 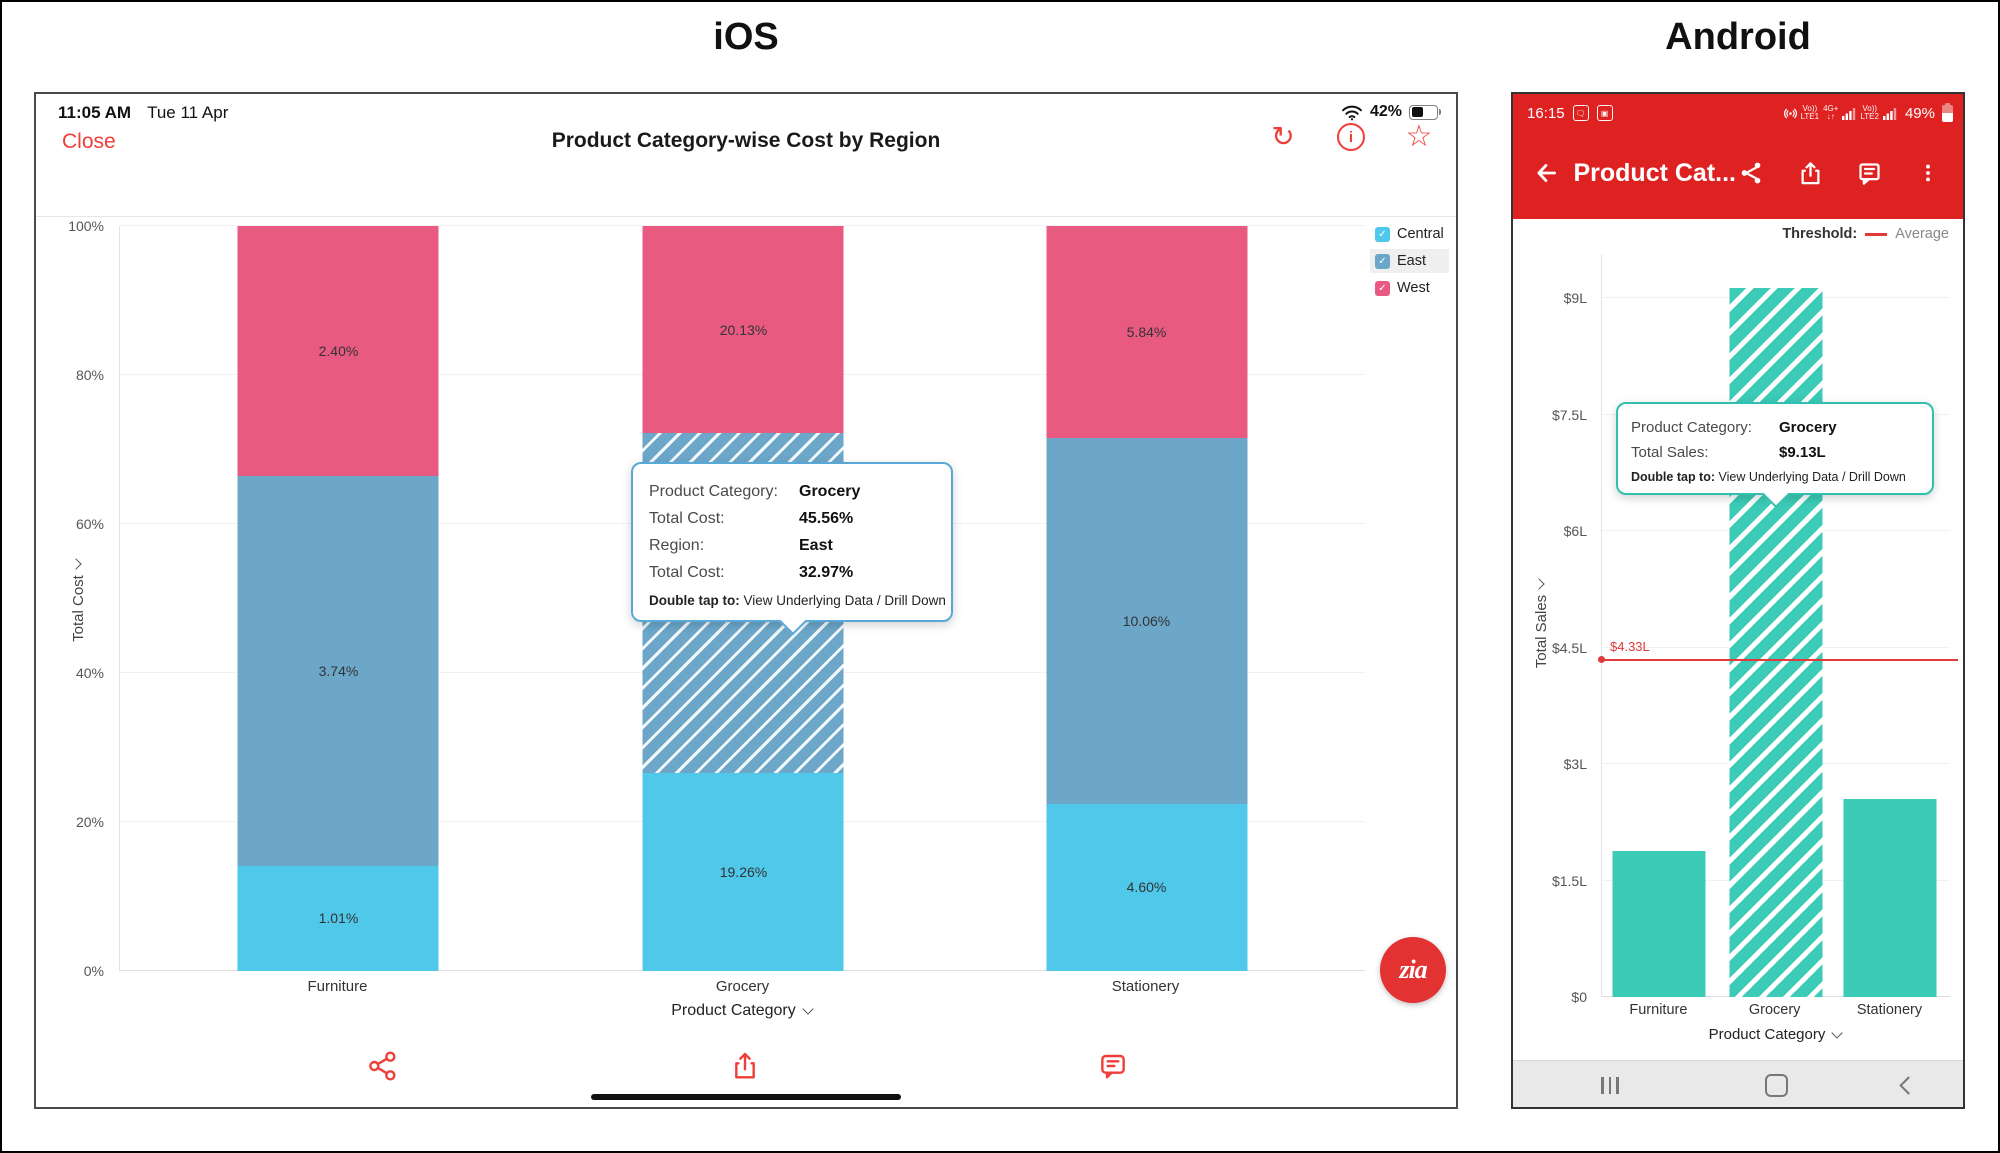 I want to click on segment-value-label: 19.26%, so click(x=743, y=871).